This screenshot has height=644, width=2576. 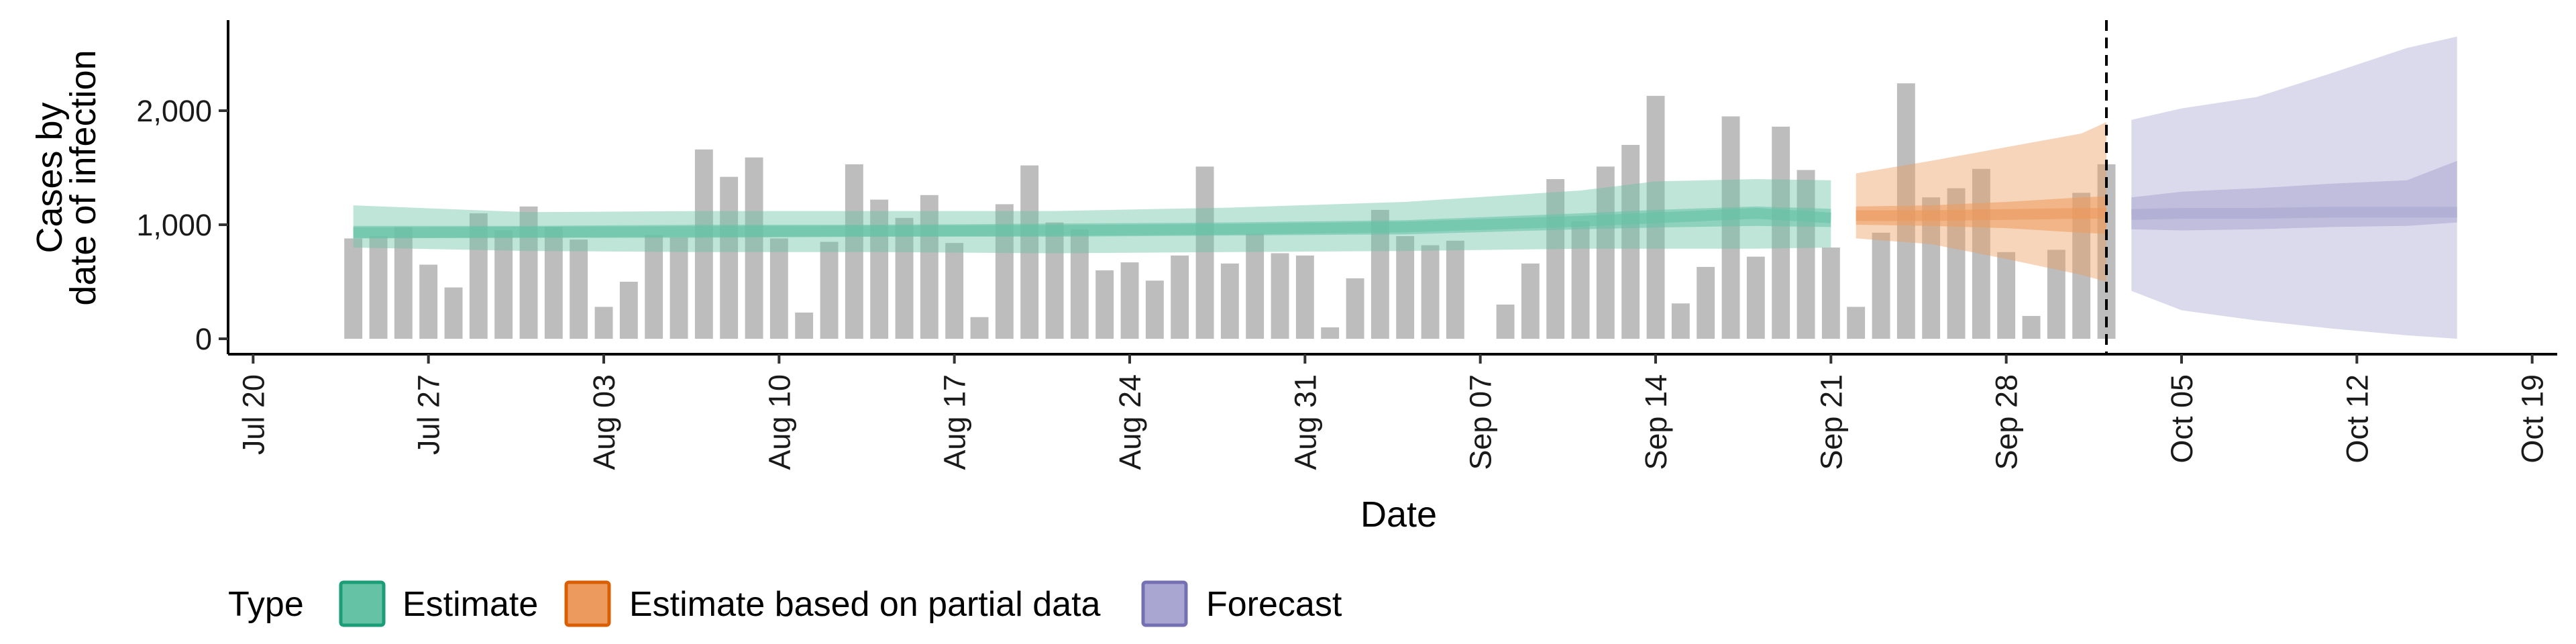 What do you see at coordinates (587, 603) in the screenshot?
I see `legend-swatch-partial` at bounding box center [587, 603].